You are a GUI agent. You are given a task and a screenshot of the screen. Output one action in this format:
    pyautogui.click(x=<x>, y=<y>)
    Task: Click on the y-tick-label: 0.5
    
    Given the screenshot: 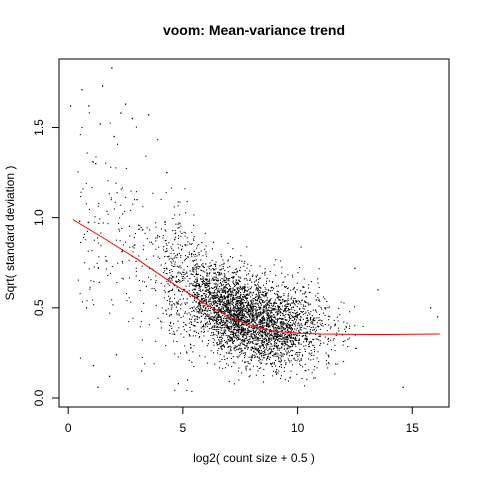 What is the action you would take?
    pyautogui.click(x=39, y=307)
    